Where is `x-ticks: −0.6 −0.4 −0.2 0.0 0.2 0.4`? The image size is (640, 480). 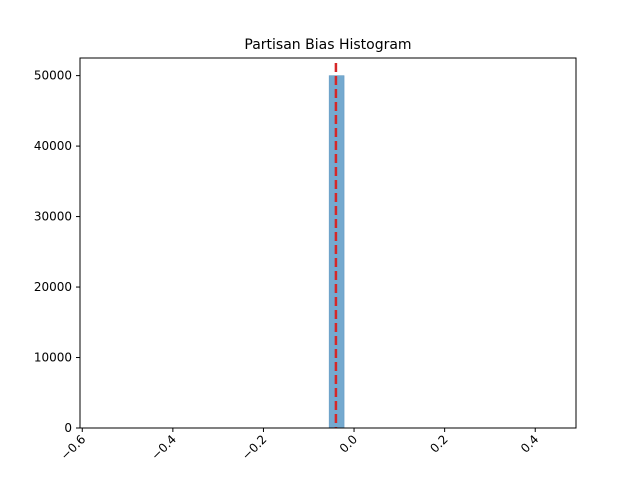
x-ticks: −0.6 −0.4 −0.2 0.0 0.2 0.4 is located at coordinates (299, 445).